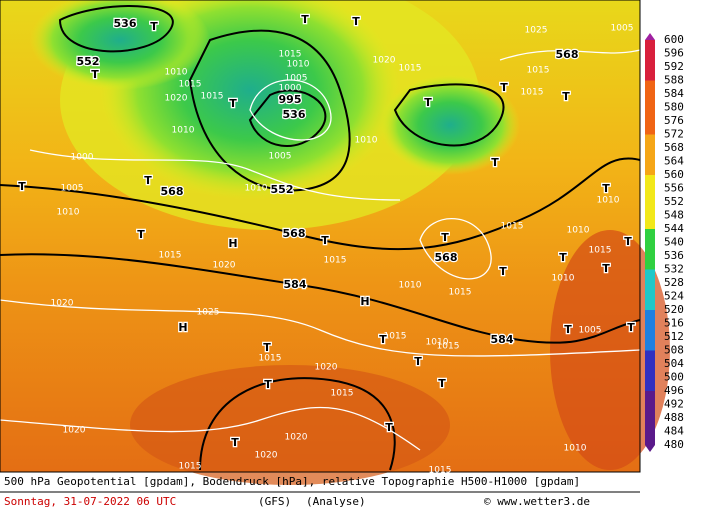  What do you see at coordinates (674, 296) in the screenshot?
I see `colorbar-label: 524` at bounding box center [674, 296].